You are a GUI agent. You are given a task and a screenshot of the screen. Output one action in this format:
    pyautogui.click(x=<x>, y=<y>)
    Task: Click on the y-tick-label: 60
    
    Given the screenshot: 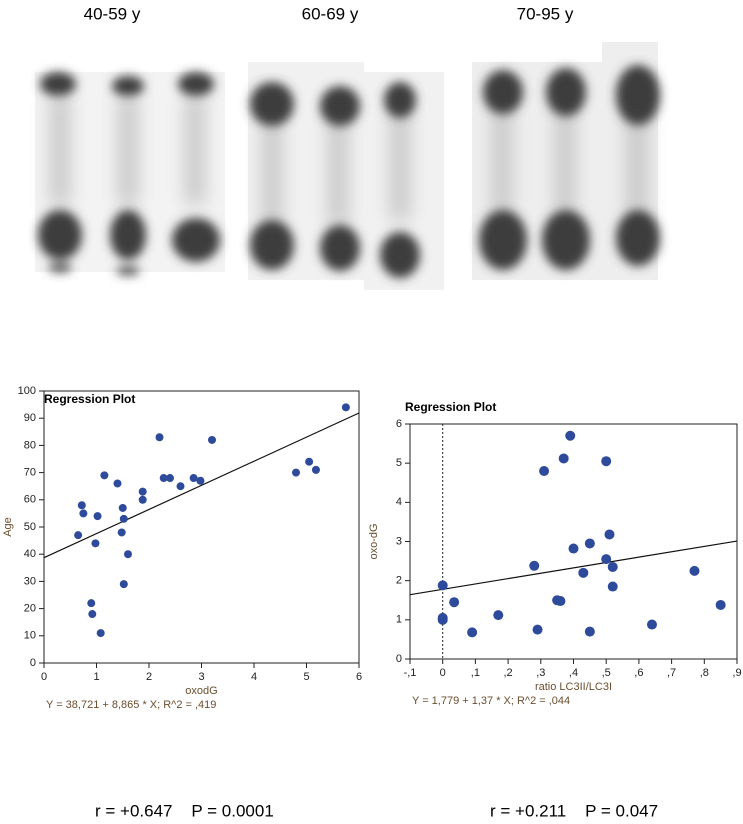 What is the action you would take?
    pyautogui.click(x=30, y=500)
    